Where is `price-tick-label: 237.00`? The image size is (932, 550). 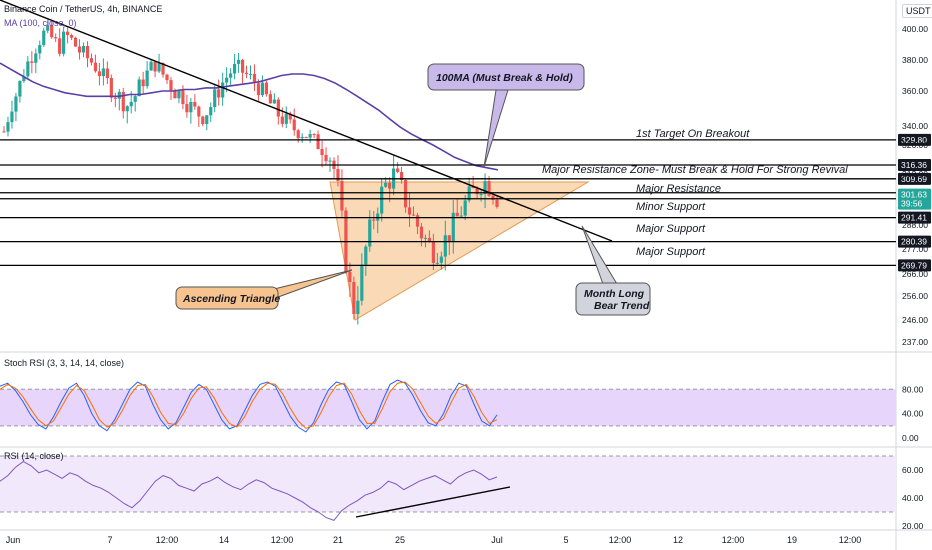
price-tick-label: 237.00 is located at coordinates (915, 342).